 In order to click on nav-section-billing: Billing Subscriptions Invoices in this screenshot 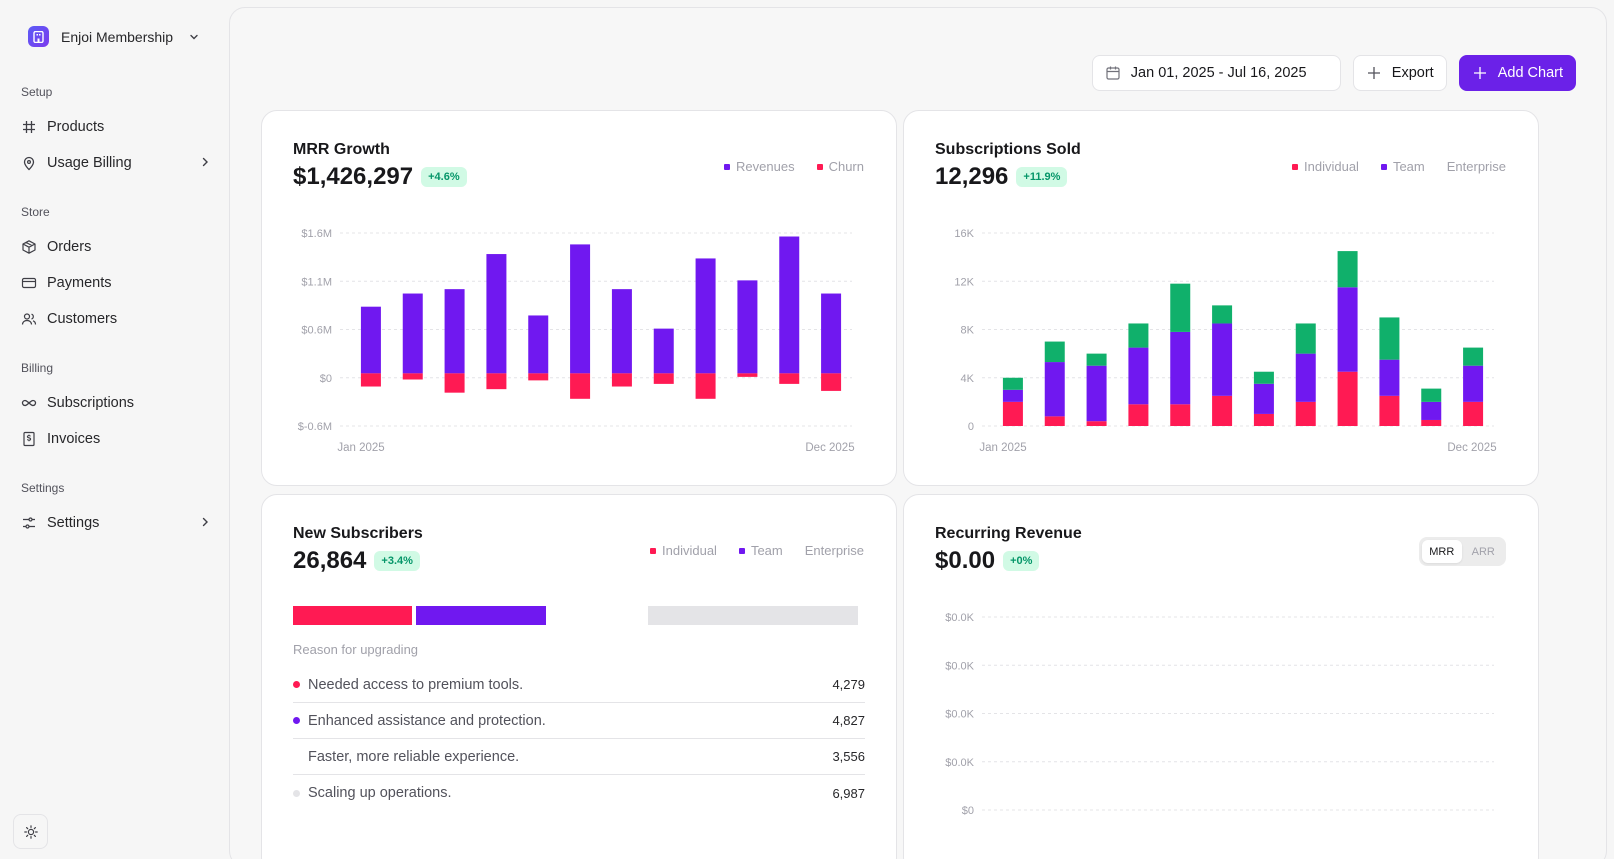, I will do `click(116, 409)`.